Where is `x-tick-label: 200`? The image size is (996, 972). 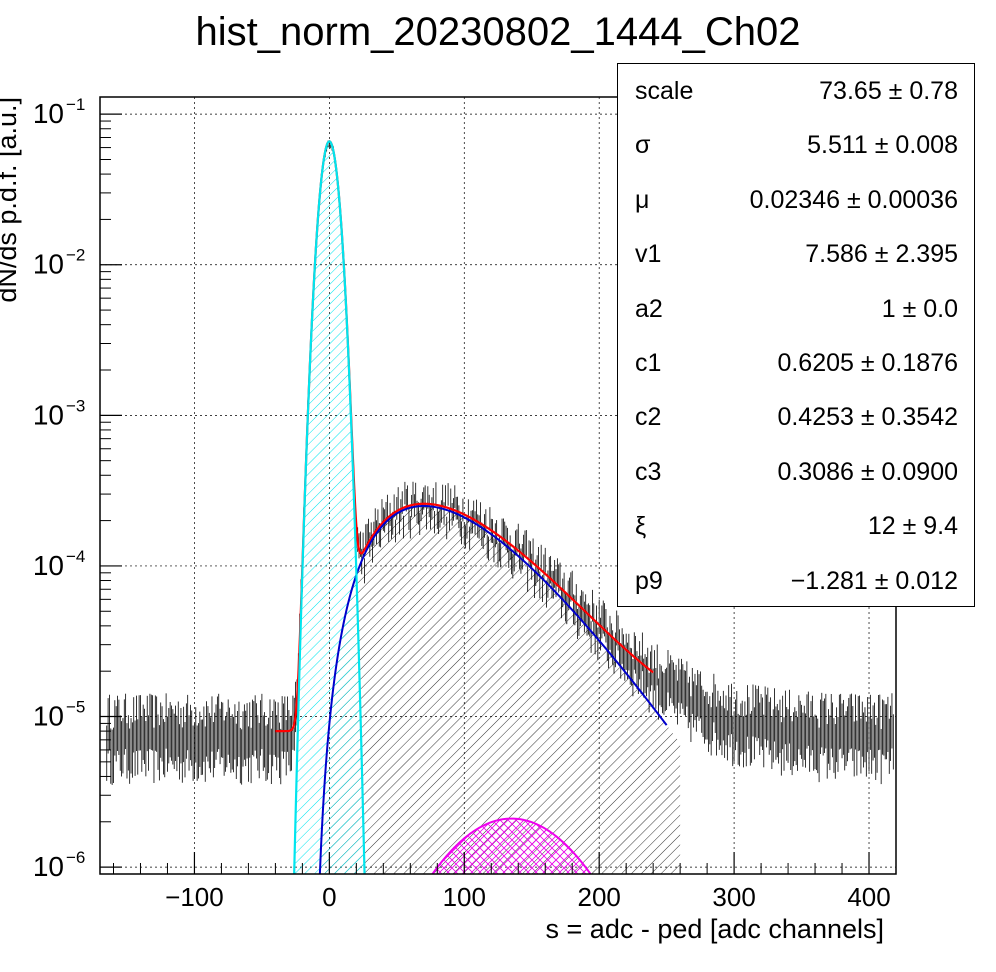
x-tick-label: 200 is located at coordinates (598, 897).